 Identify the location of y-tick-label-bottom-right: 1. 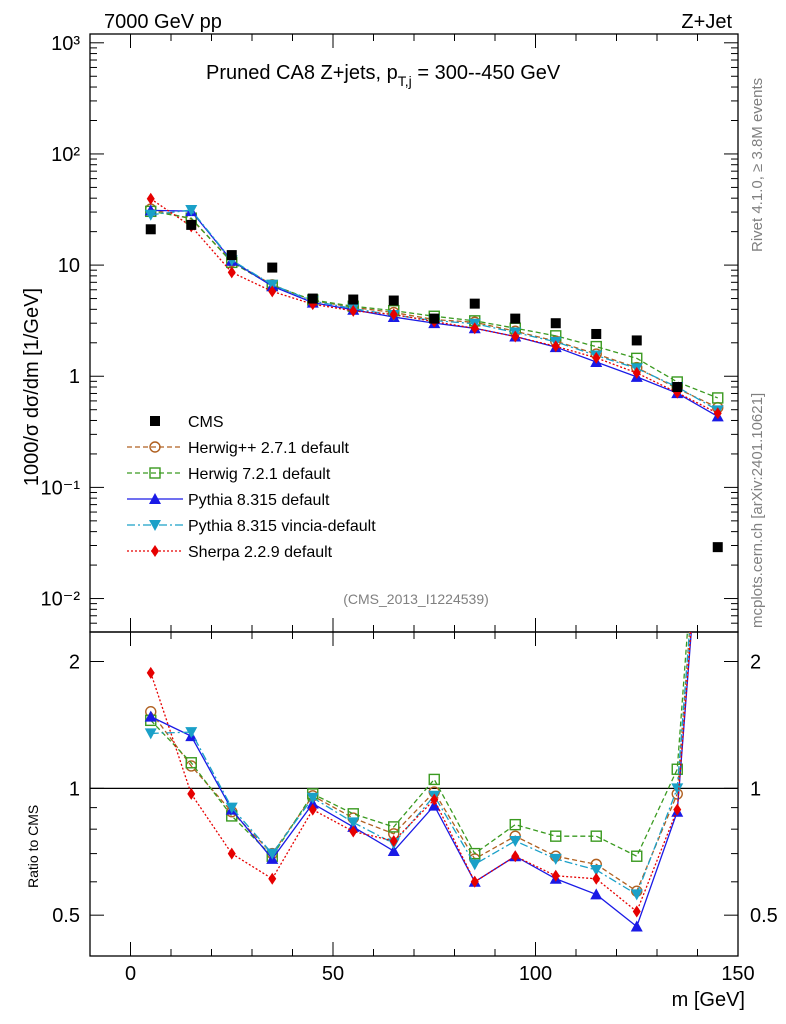
(755, 789).